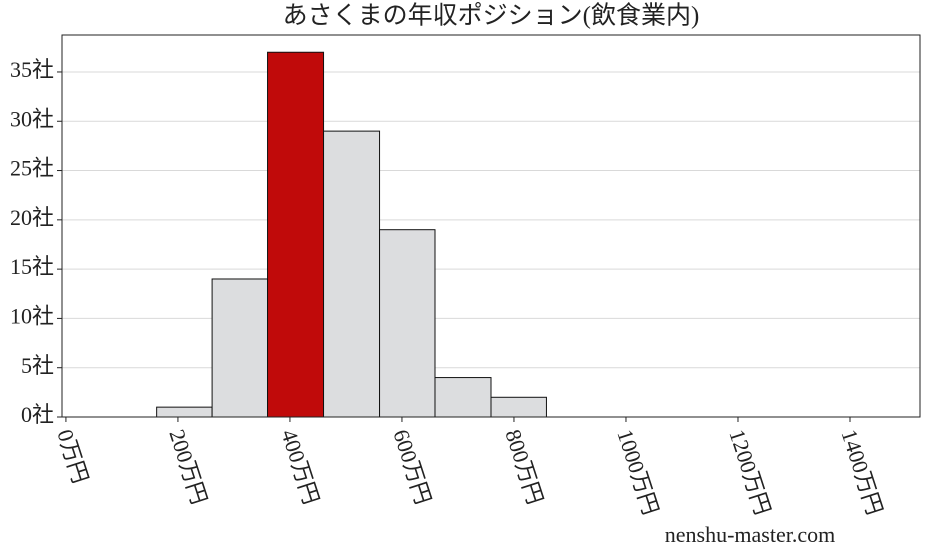  I want to click on y-tick-label: 10社, so click(32, 315).